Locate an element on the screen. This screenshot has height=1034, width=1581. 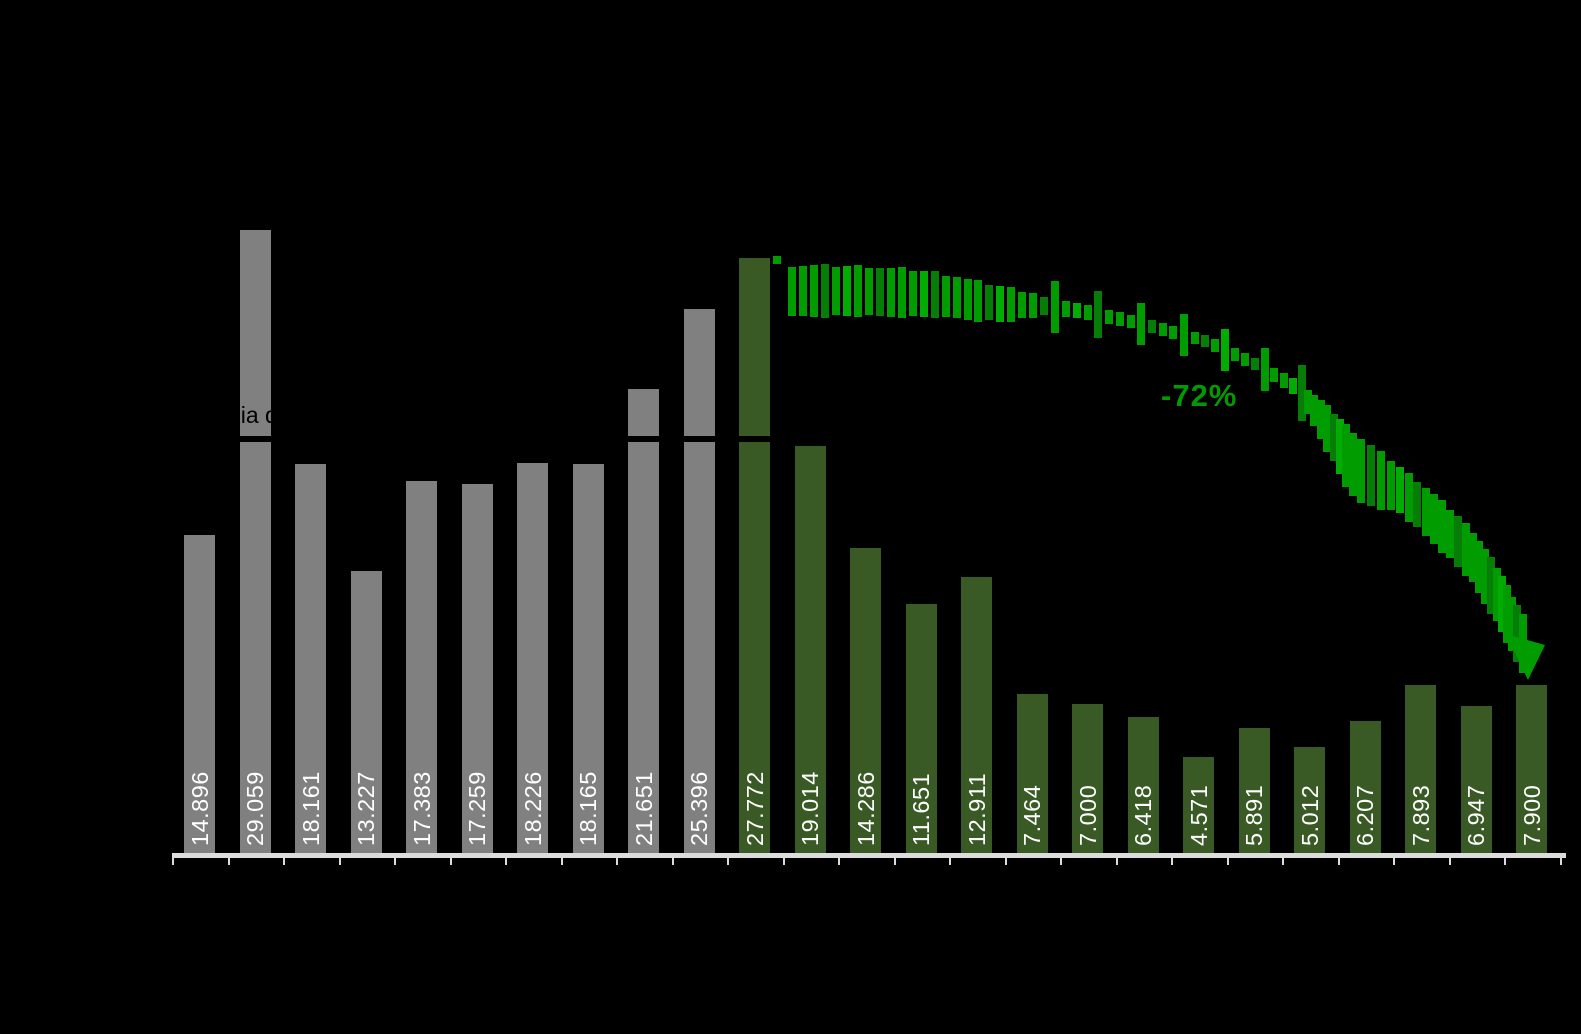
bar-value-label: 18.165 is located at coordinates (588, 808).